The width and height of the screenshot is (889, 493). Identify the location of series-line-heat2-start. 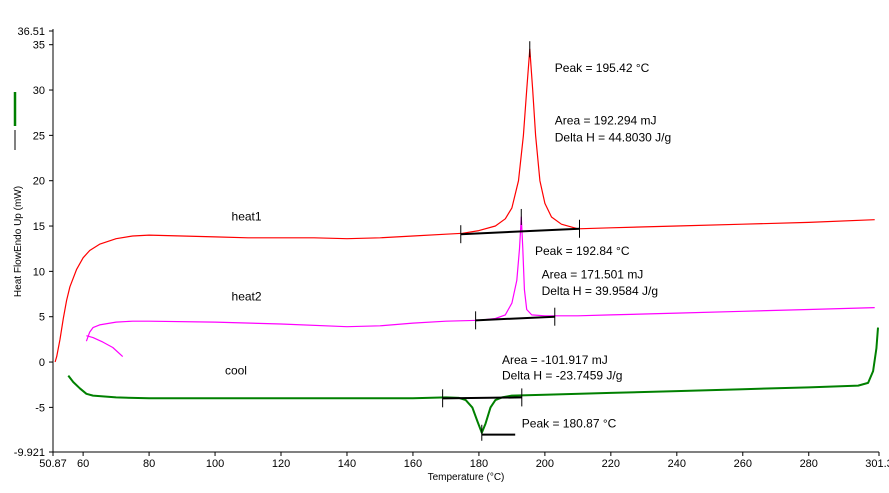
(105, 346).